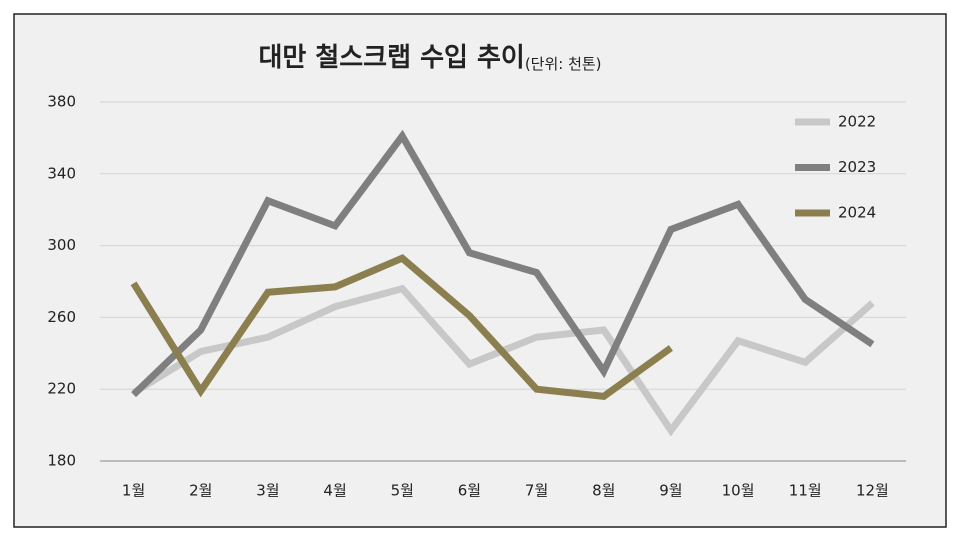  What do you see at coordinates (133, 491) in the screenshot?
I see `x-tick-label: 1월` at bounding box center [133, 491].